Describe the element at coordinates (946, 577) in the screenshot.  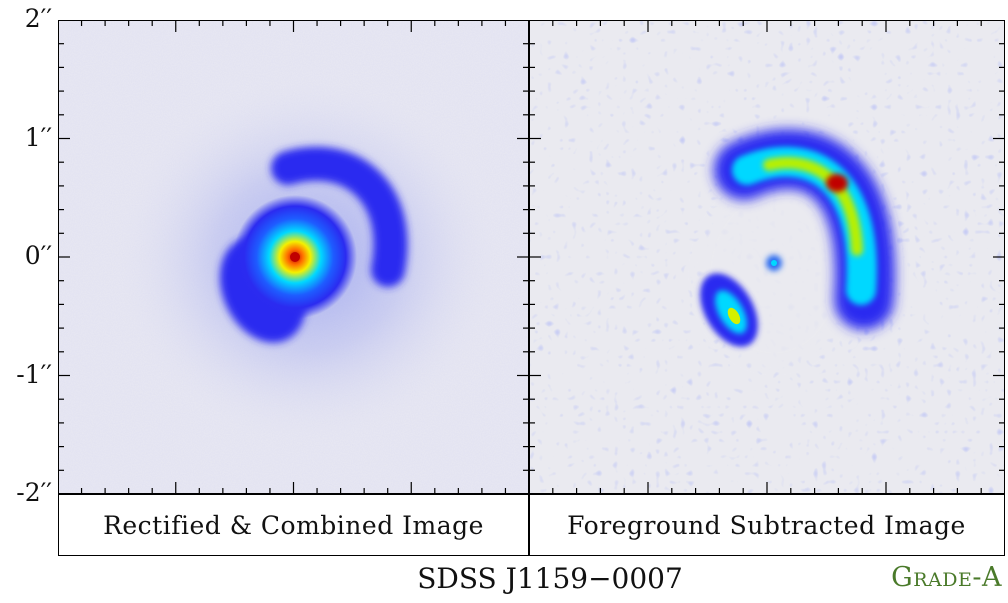
I see `grade-label: Grade-A` at that location.